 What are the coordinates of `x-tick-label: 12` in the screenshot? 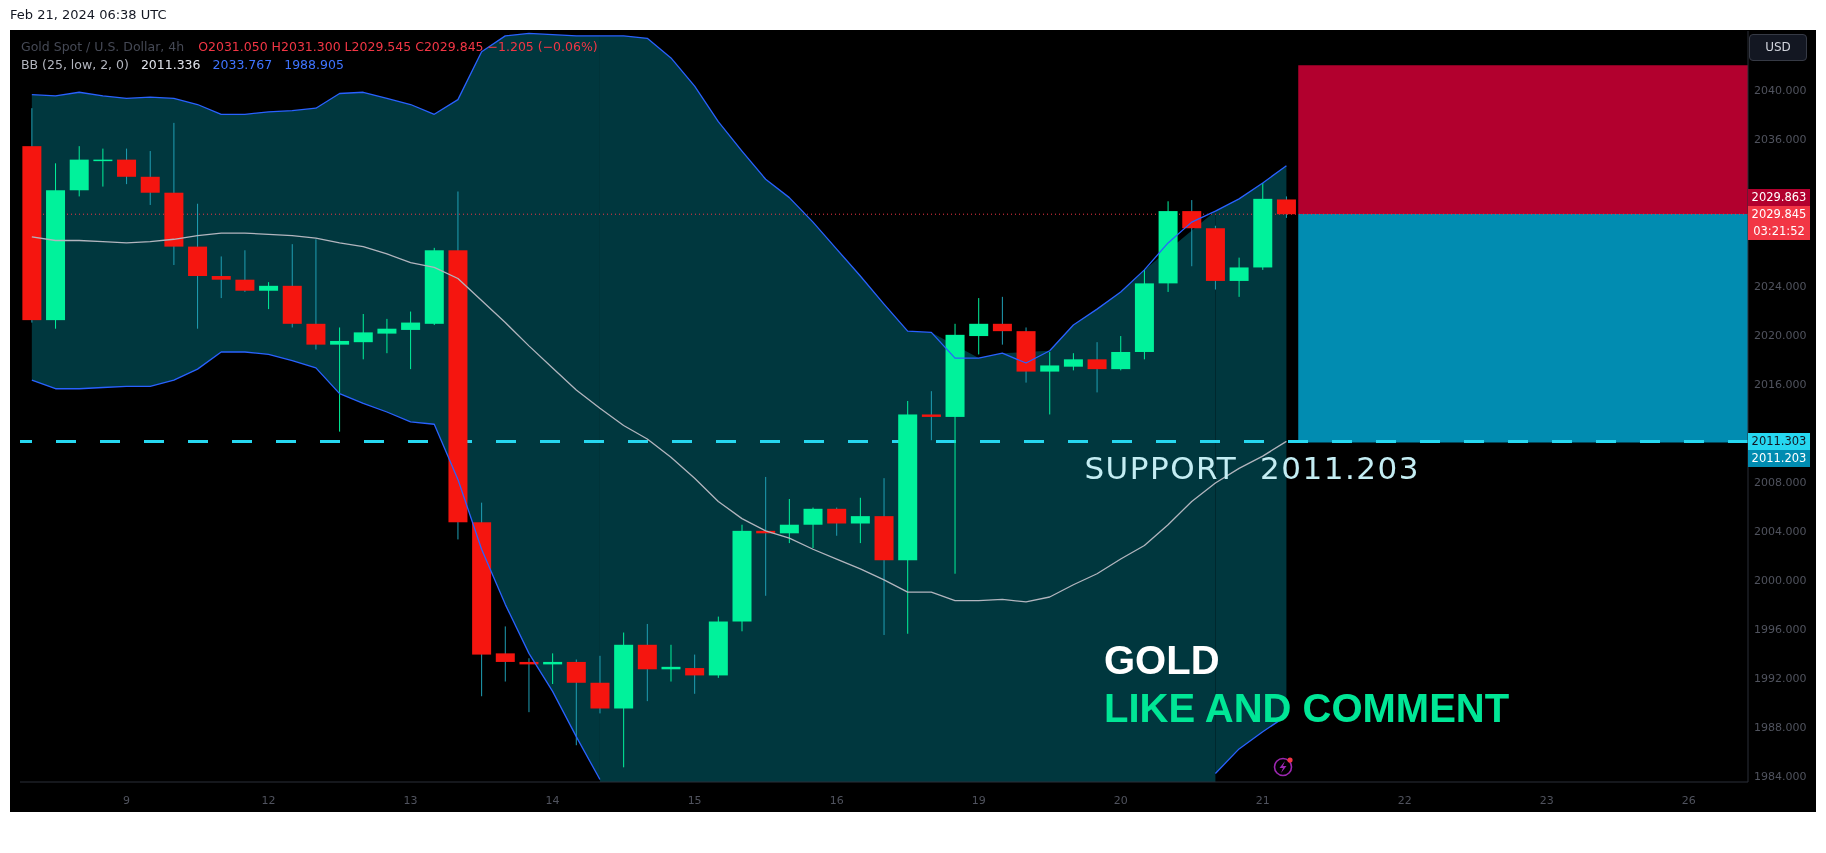 It's located at (268, 800).